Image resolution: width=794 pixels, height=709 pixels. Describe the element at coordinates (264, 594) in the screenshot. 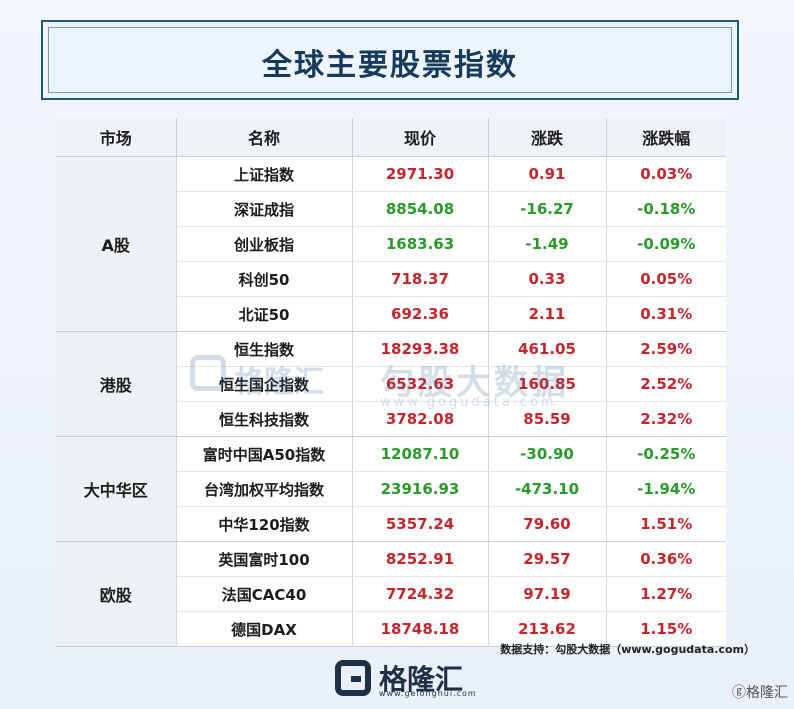

I see `name-cell: 法国CAC40` at that location.